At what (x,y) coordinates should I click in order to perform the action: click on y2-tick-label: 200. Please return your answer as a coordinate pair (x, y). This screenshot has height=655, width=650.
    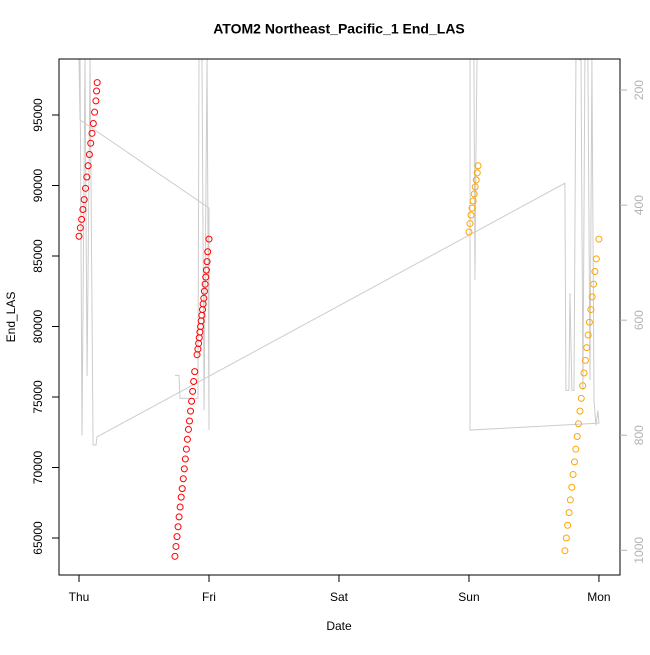
    Looking at the image, I should click on (639, 90).